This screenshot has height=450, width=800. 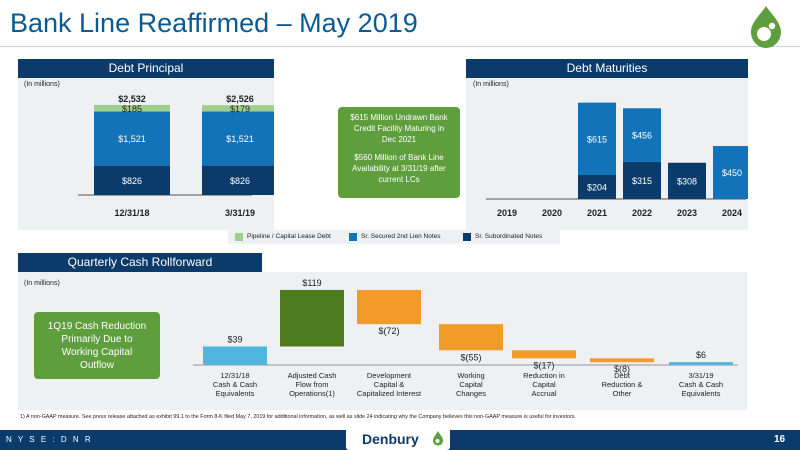 I want to click on waterfall-category-label: 12/31/18, so click(x=234, y=375).